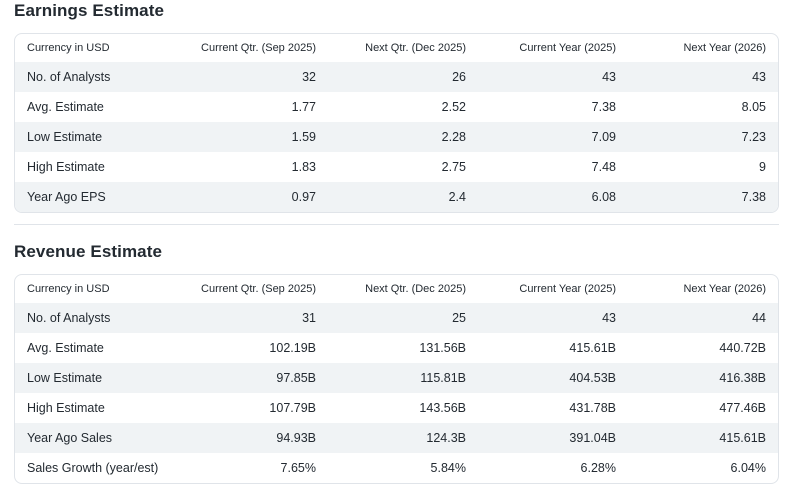 The height and width of the screenshot is (485, 793). Describe the element at coordinates (592, 438) in the screenshot. I see `cell-value: 391.04B` at that location.